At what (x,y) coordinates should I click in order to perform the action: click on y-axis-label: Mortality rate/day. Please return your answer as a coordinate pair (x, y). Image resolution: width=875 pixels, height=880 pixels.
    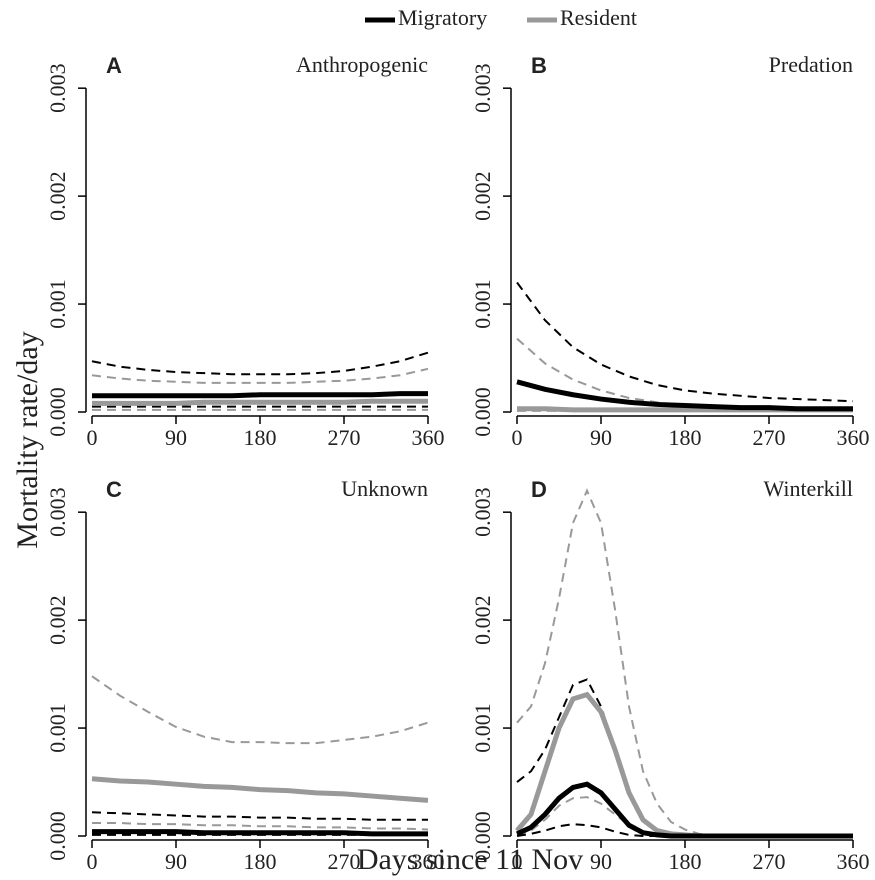
    Looking at the image, I should click on (27, 439).